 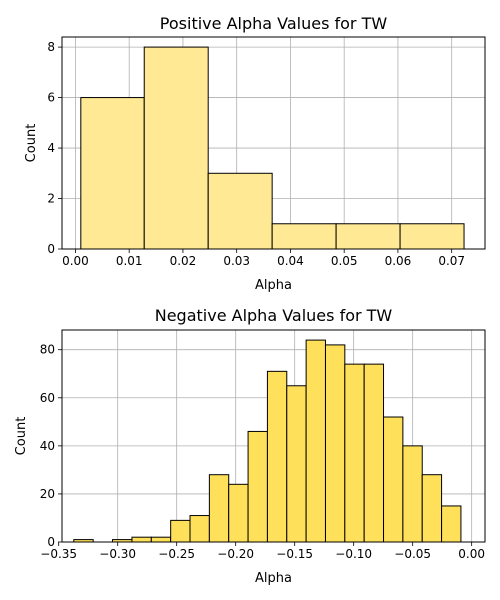 What do you see at coordinates (183, 261) in the screenshot?
I see `x-tick-label: 0.02` at bounding box center [183, 261].